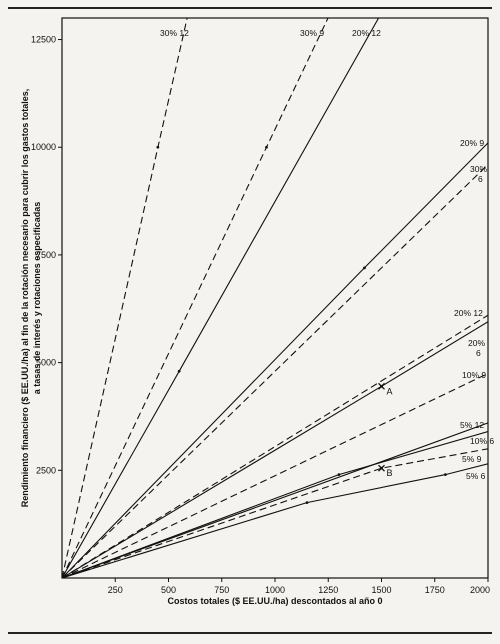 Image resolution: width=500 pixels, height=644 pixels. What do you see at coordinates (312, 33) in the screenshot?
I see `series-label: 30% 9` at bounding box center [312, 33].